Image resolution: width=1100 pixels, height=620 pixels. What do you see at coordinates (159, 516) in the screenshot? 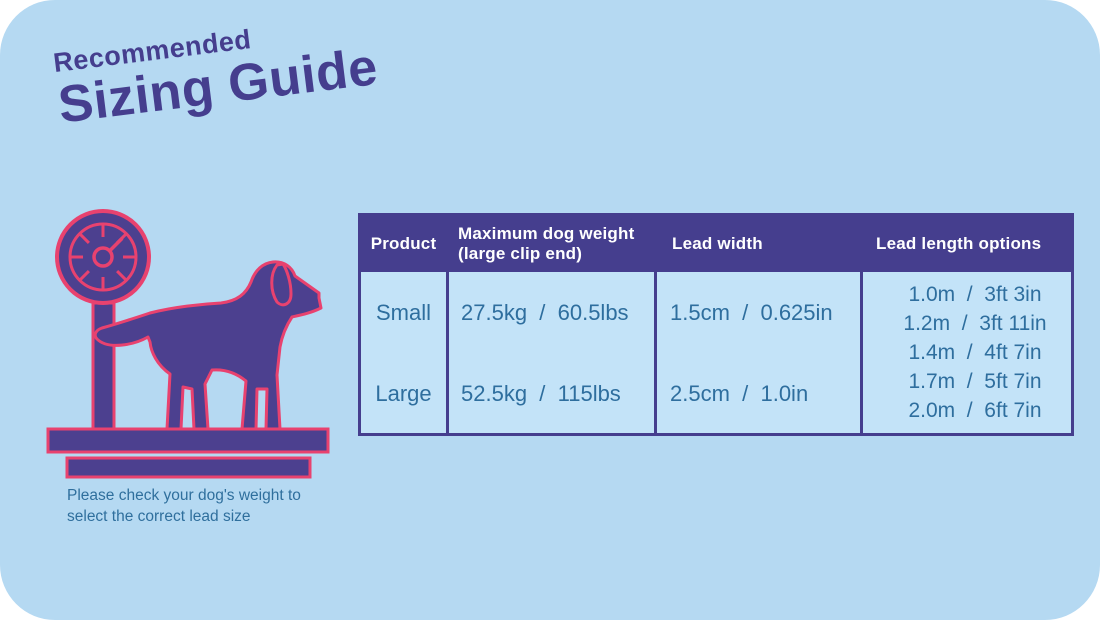
I see `note-line-2: select the correct lead size` at bounding box center [159, 516].